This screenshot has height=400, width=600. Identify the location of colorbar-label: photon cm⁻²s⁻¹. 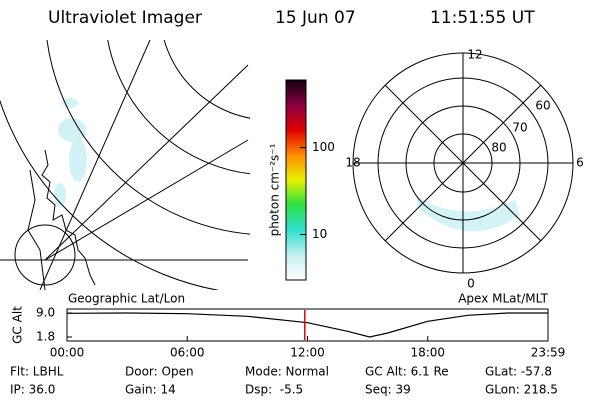
(275, 189).